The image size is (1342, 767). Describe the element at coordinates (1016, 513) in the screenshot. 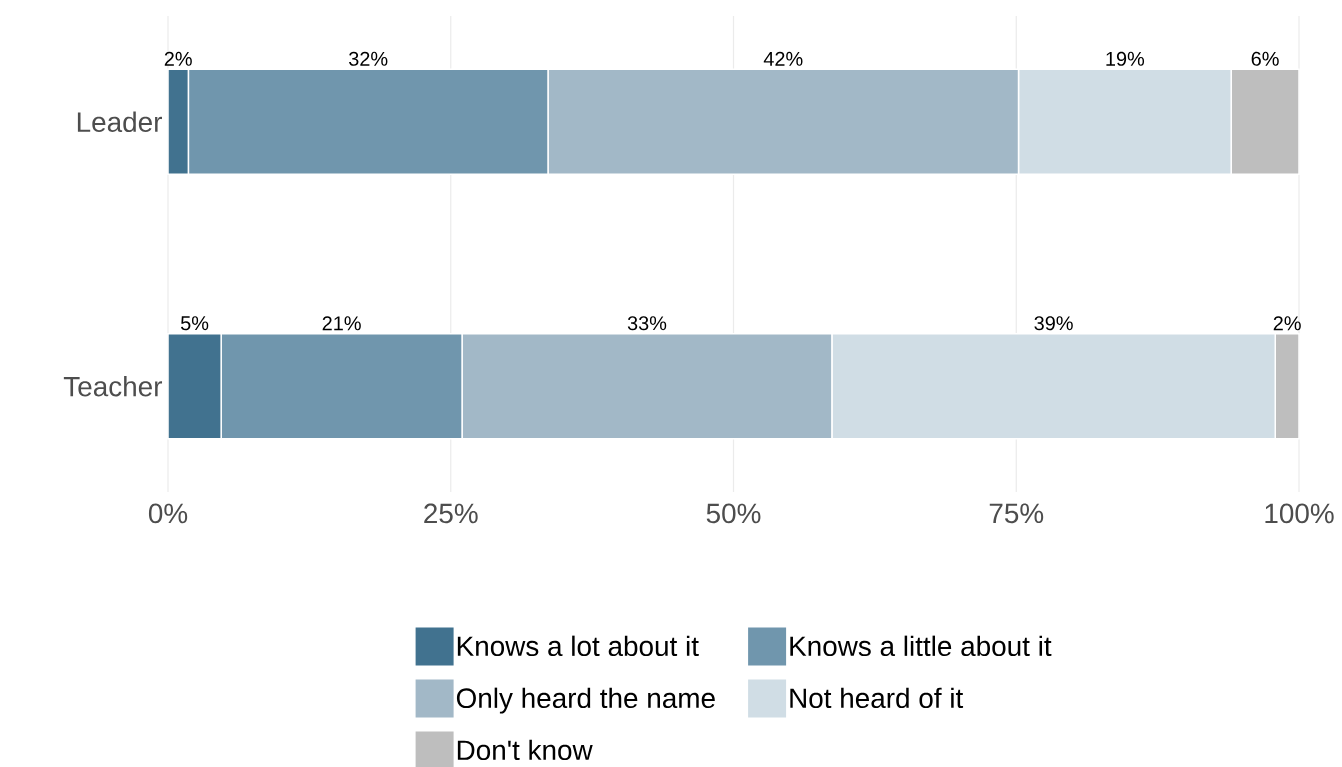

I see `x-tick-label: 75%` at that location.